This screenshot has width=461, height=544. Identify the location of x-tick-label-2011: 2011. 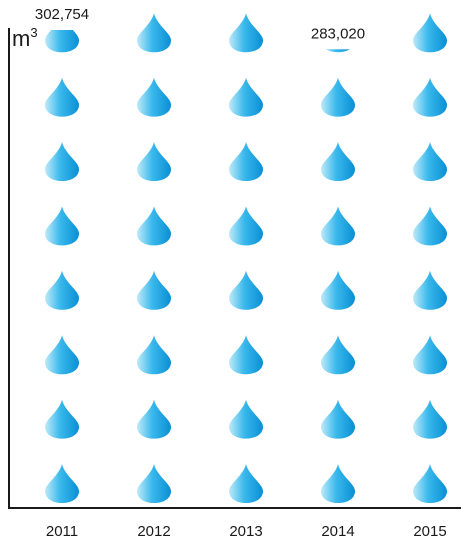
(62, 531).